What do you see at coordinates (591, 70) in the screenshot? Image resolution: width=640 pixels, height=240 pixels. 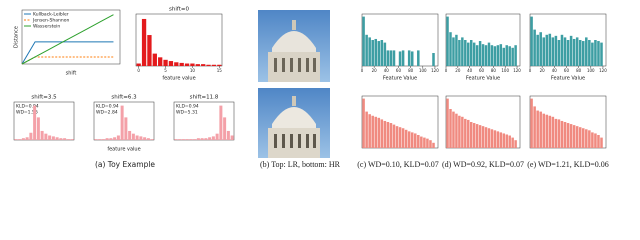 I see `x-tick-label: 100` at bounding box center [591, 70].